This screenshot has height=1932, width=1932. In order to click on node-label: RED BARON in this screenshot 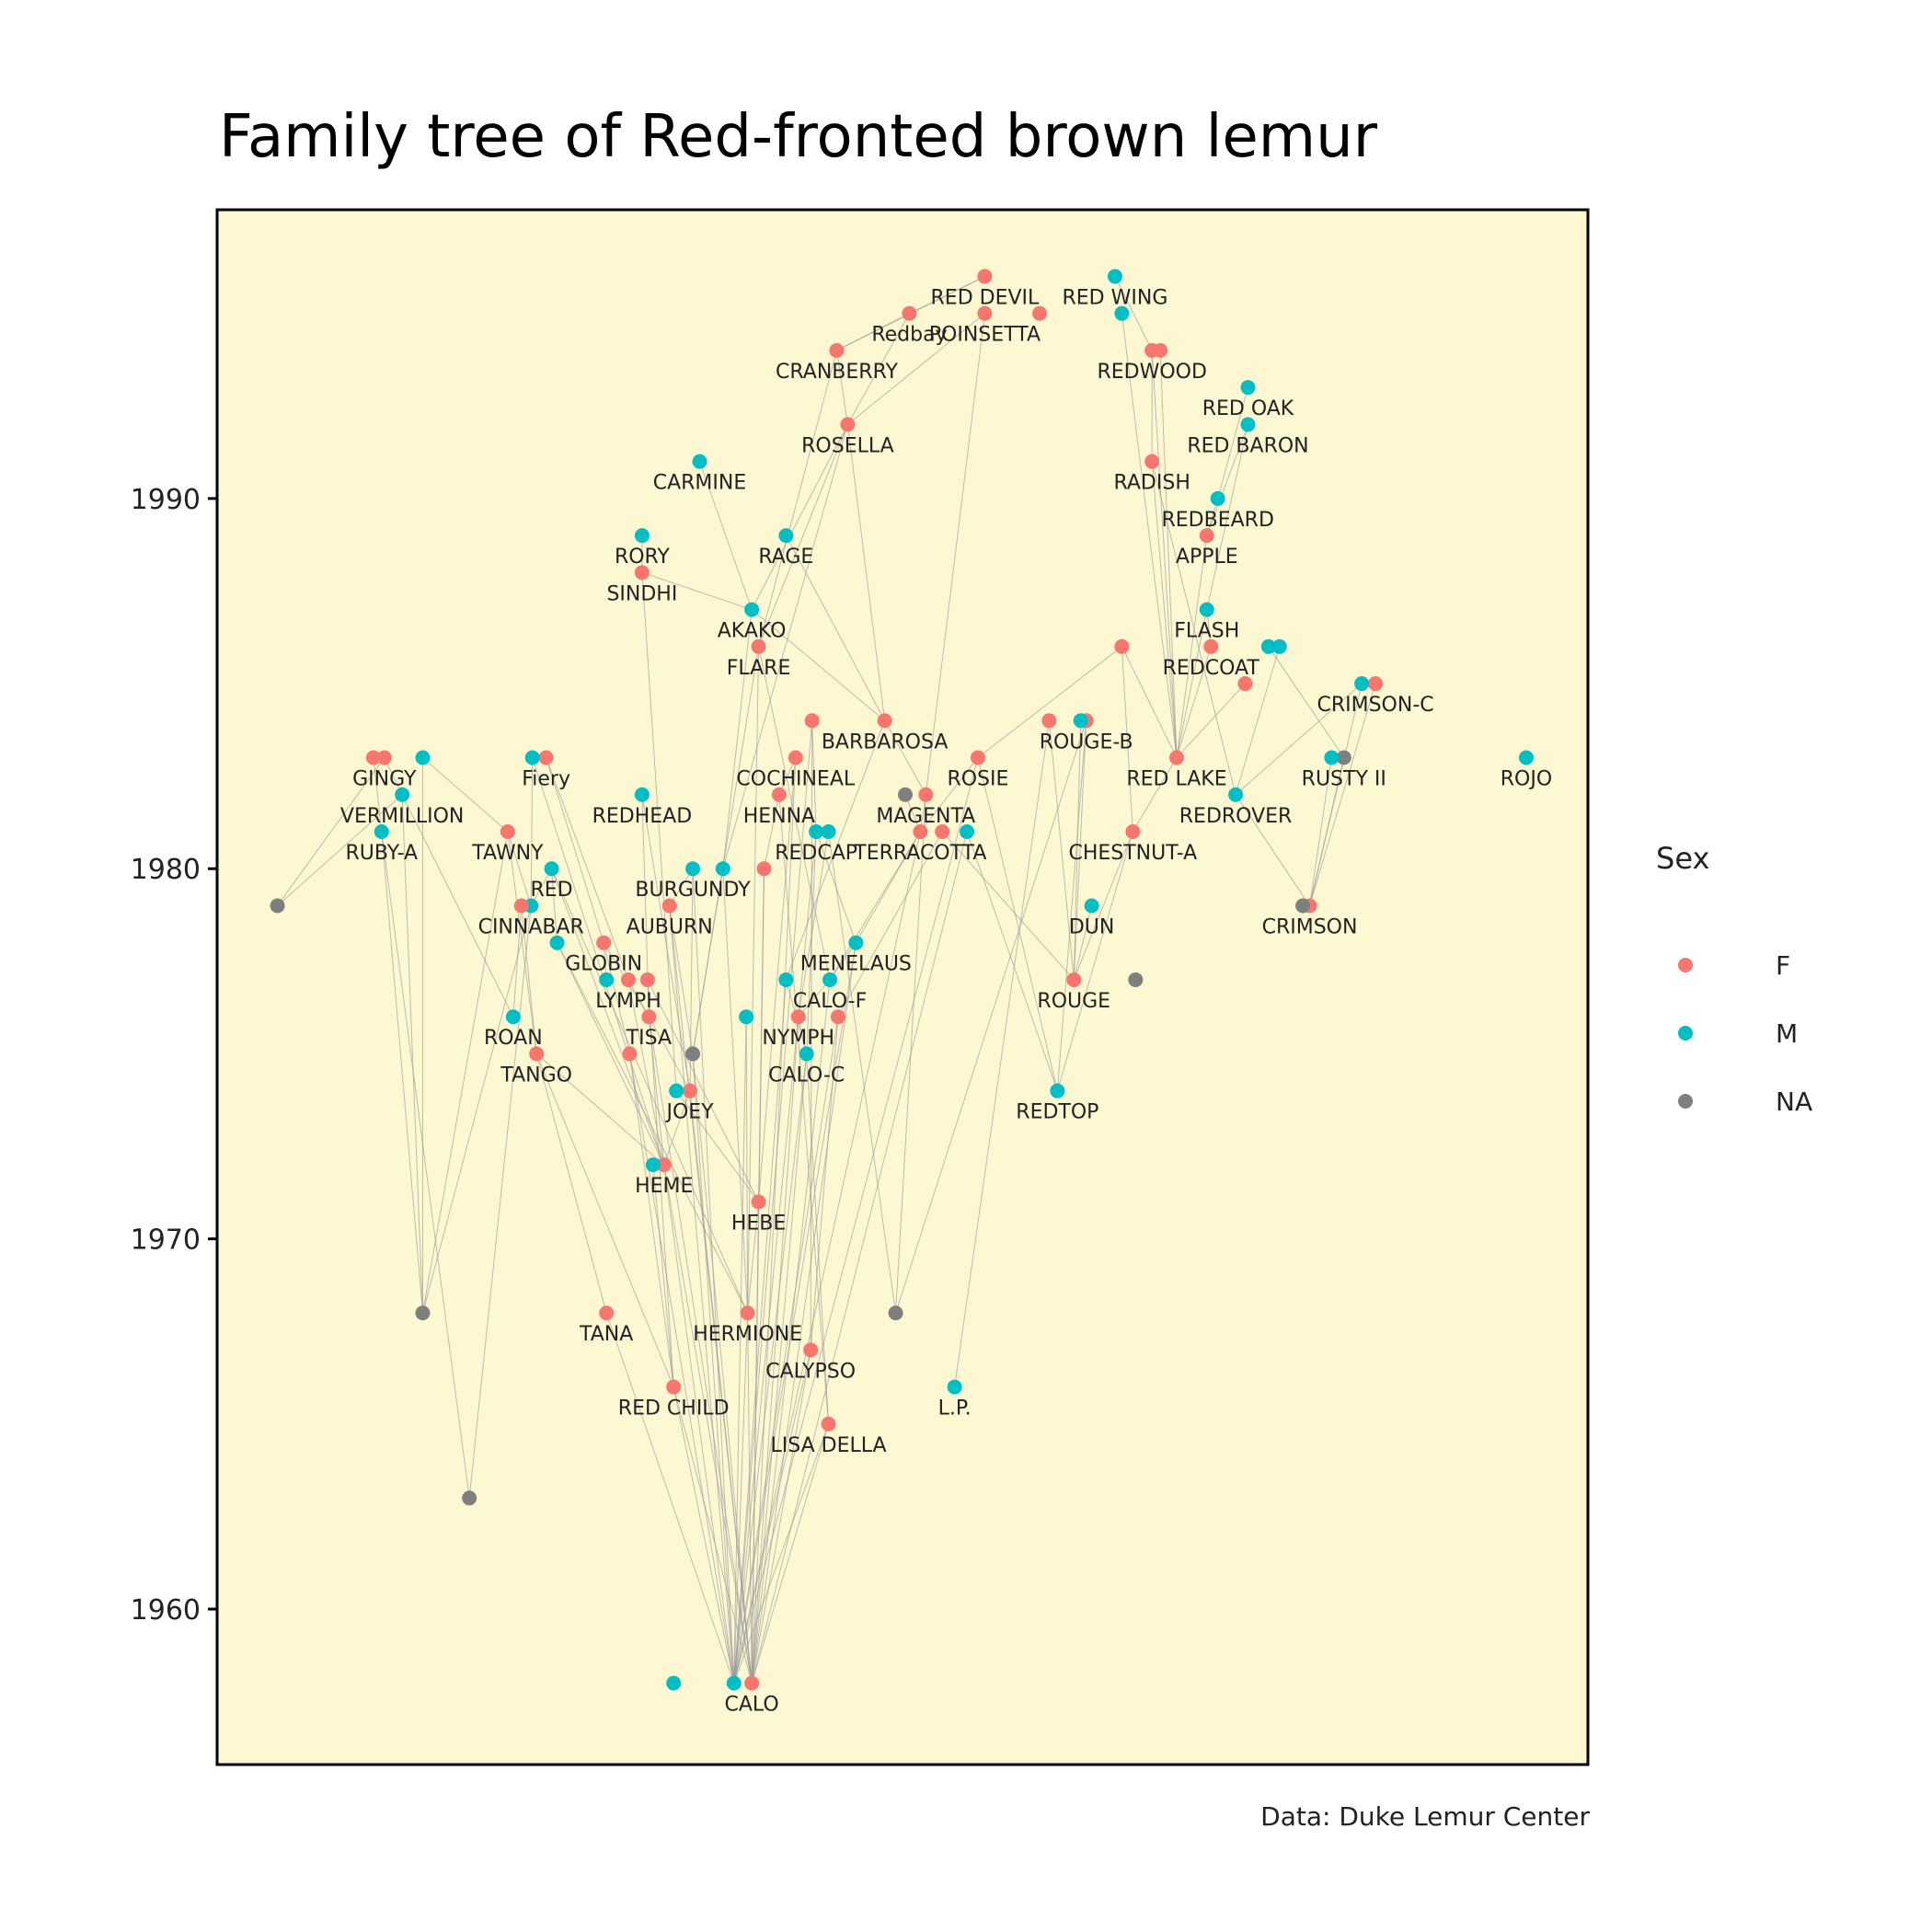, I will do `click(1247, 445)`.